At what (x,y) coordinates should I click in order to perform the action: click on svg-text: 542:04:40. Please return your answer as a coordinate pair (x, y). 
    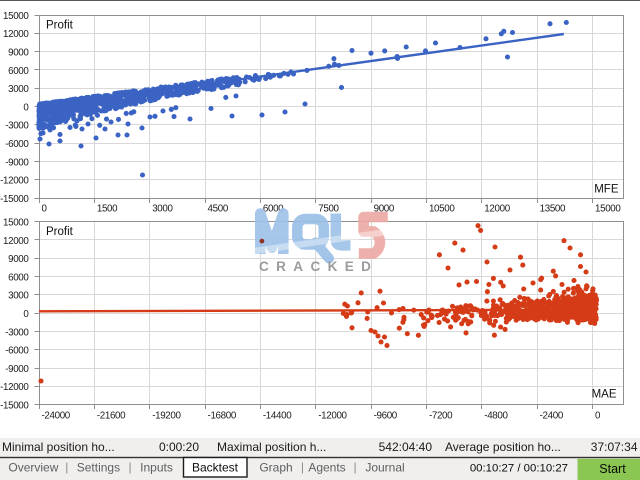
    Looking at the image, I should click on (406, 447).